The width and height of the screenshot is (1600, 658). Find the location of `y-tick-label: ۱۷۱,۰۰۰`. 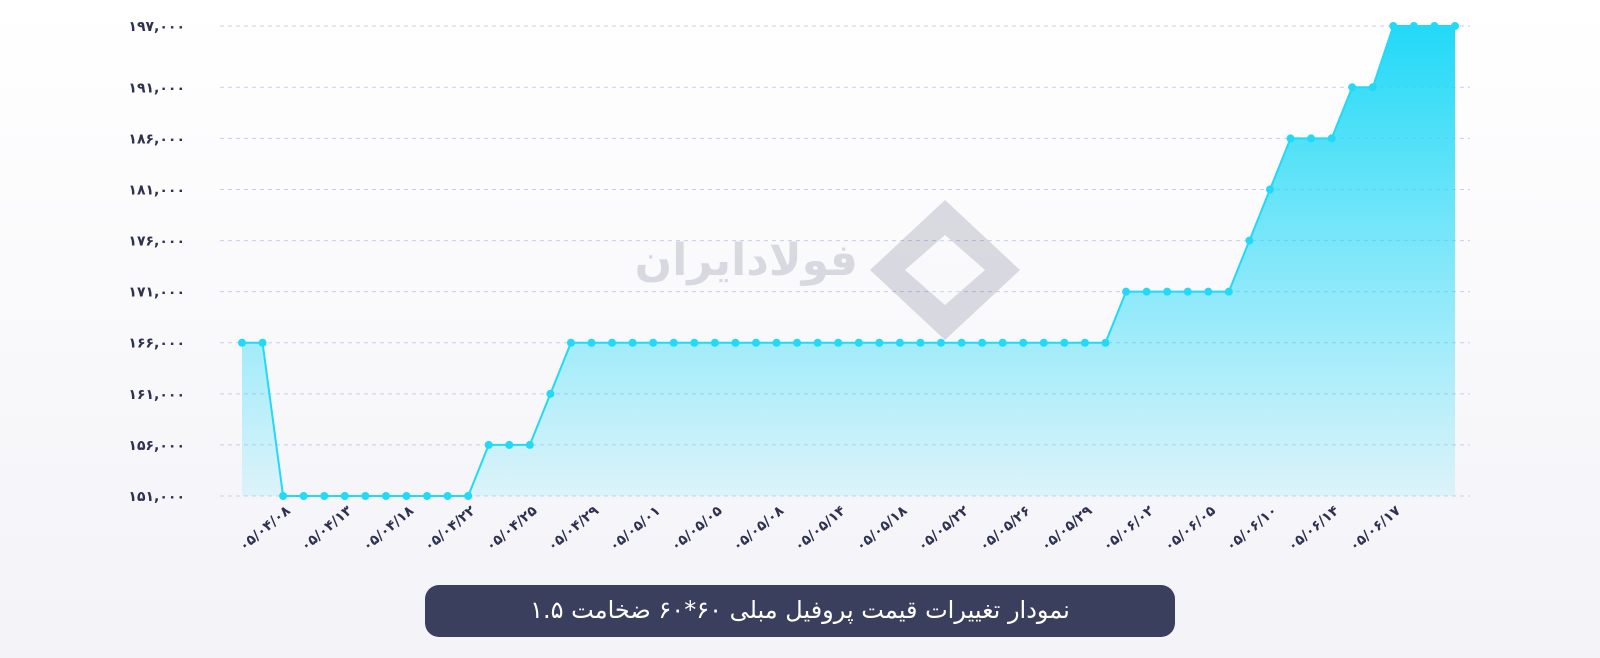

y-tick-label: ۱۷۱,۰۰۰ is located at coordinates (156, 293).